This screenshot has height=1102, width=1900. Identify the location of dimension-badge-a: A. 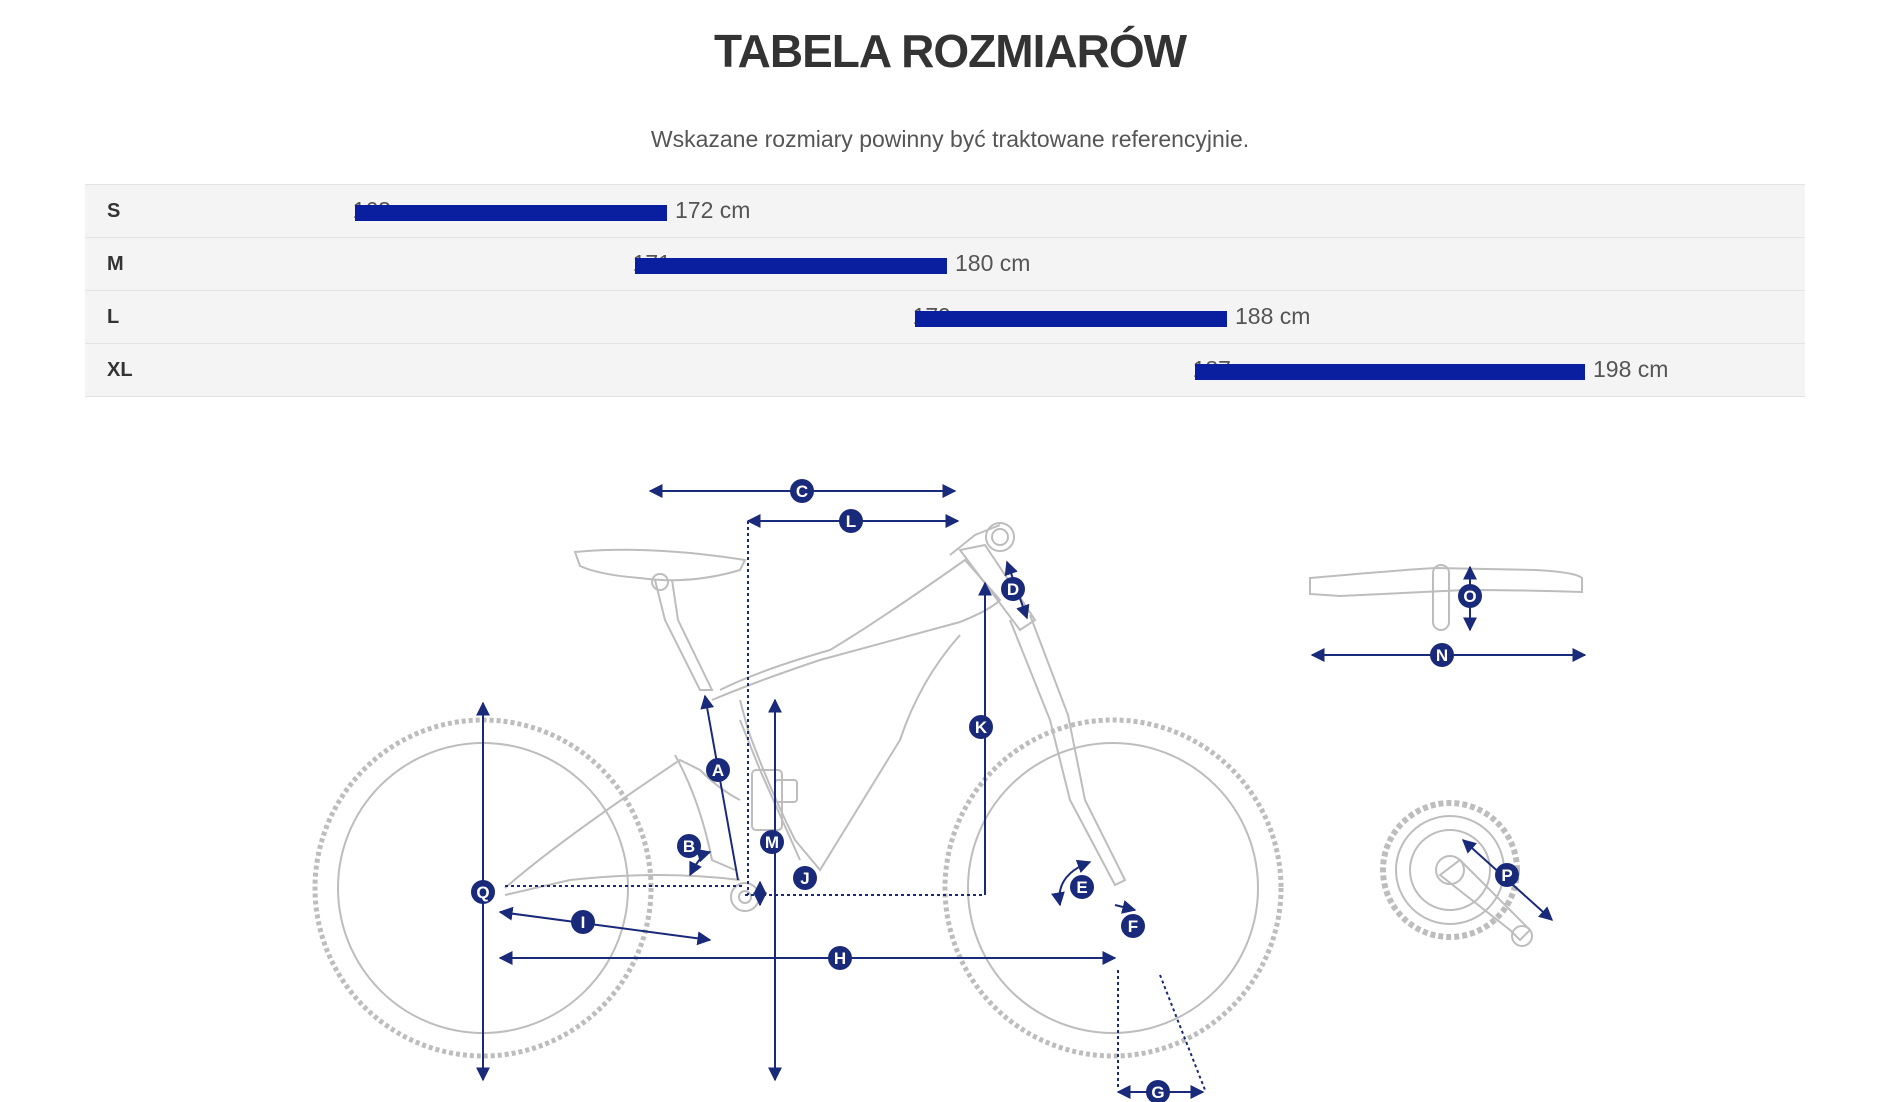
(718, 770).